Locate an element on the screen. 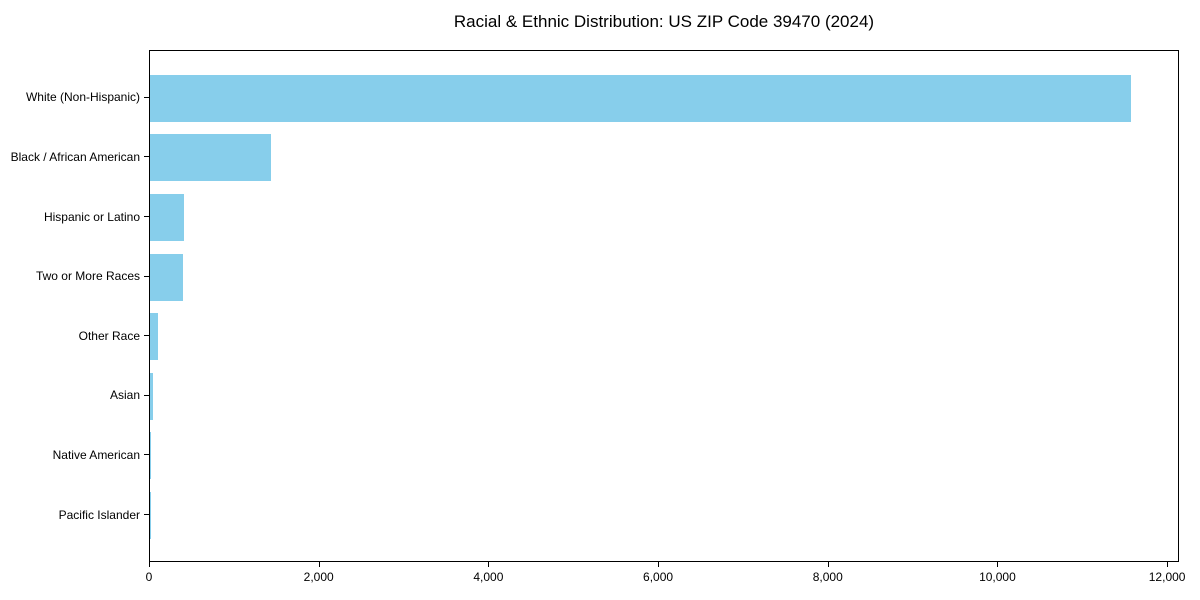 This screenshot has width=1200, height=600. y-axis-label-row: Native American is located at coordinates (74, 455).